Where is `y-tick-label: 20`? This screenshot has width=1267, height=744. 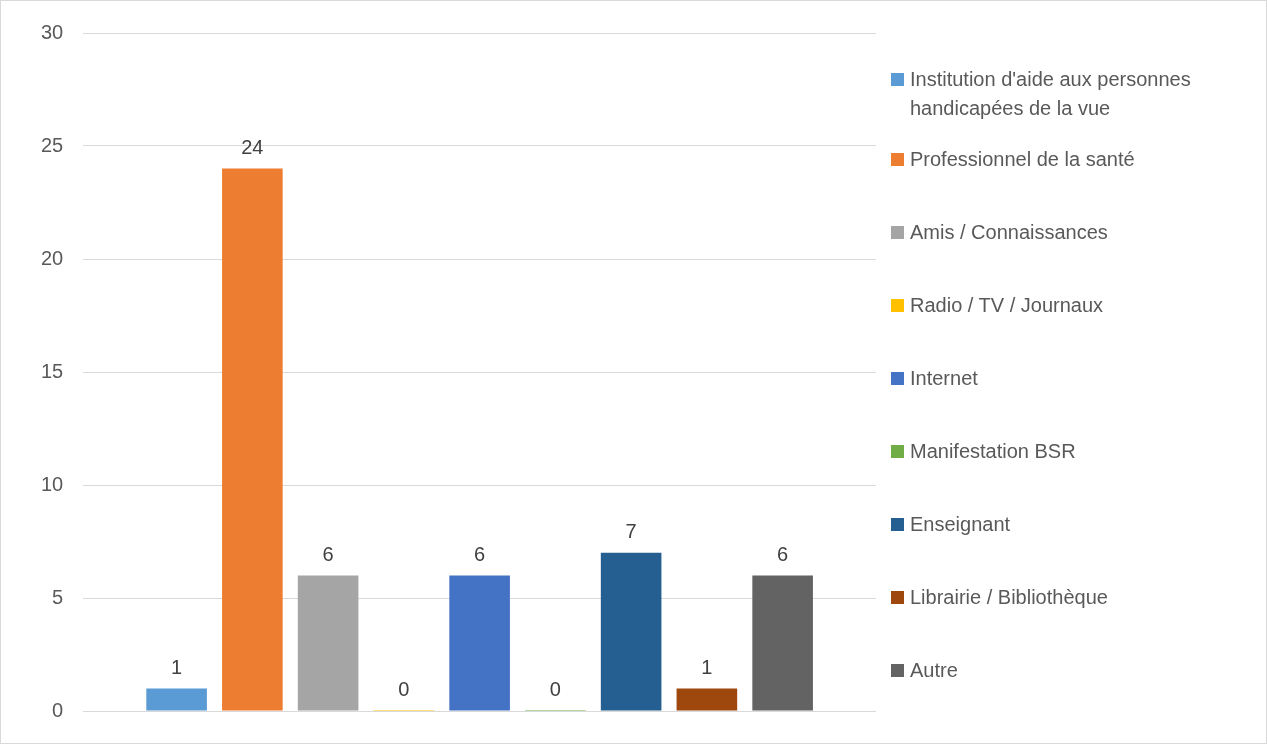
y-tick-label: 20 is located at coordinates (52, 257).